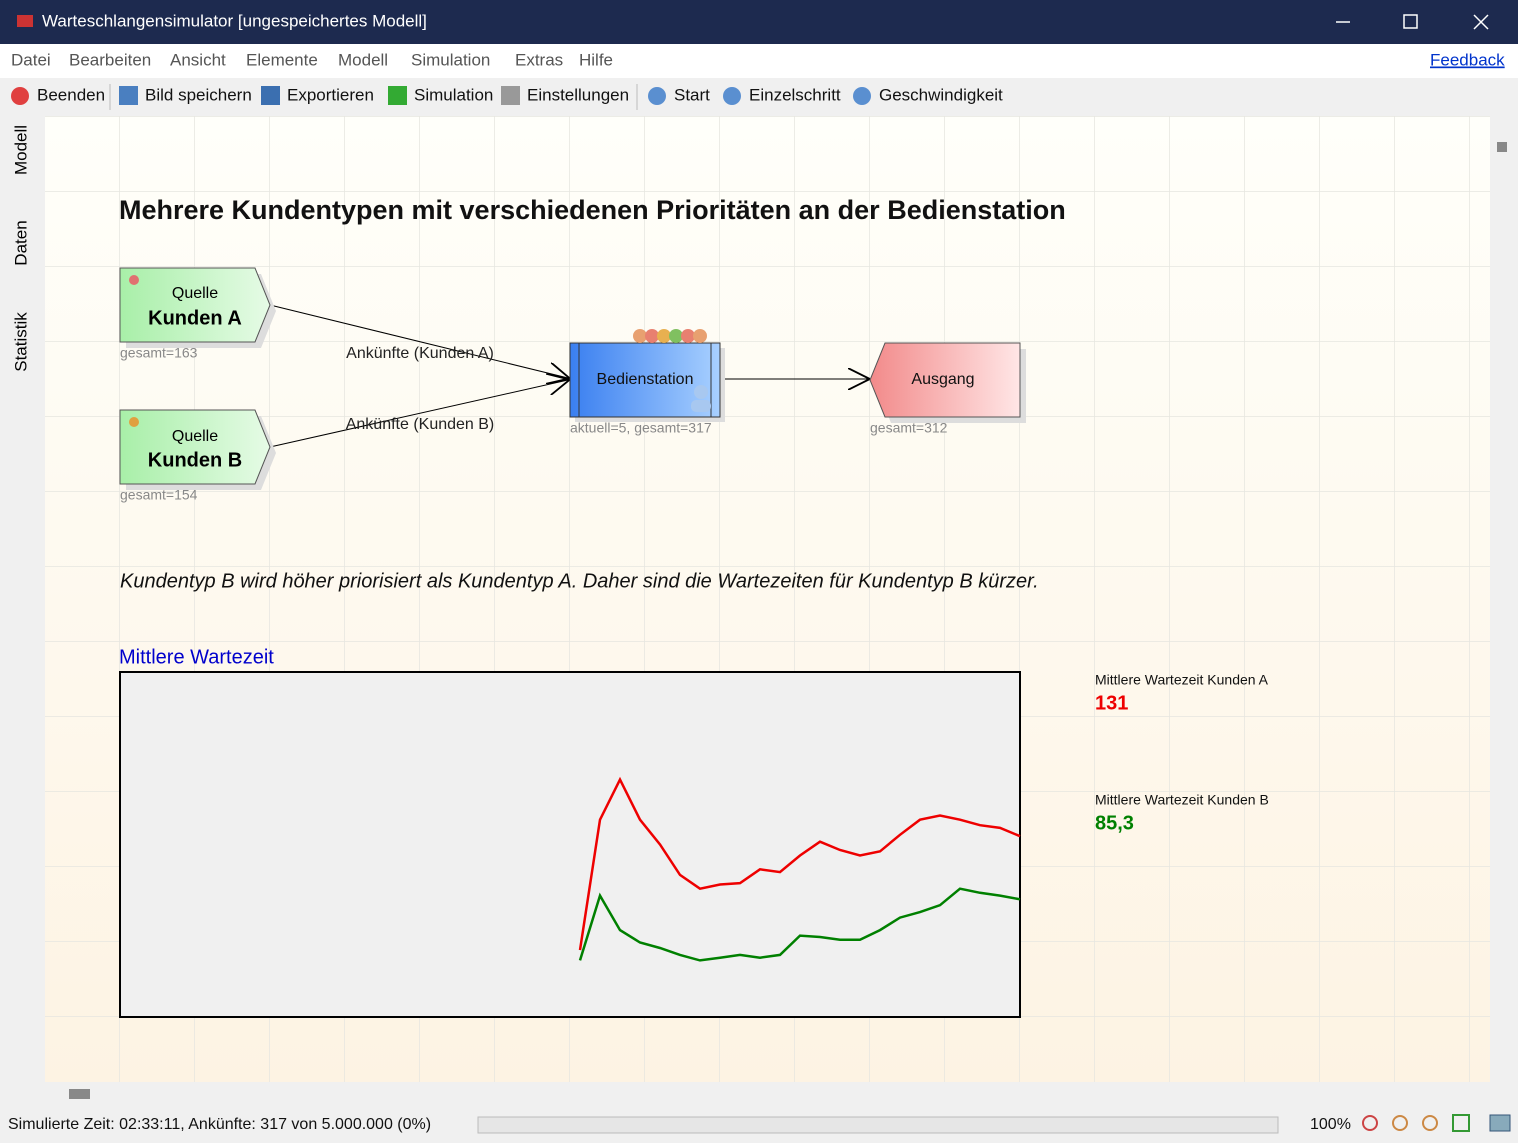 This screenshot has width=1518, height=1143. What do you see at coordinates (282, 59) in the screenshot?
I see `menu-item: Elemente` at bounding box center [282, 59].